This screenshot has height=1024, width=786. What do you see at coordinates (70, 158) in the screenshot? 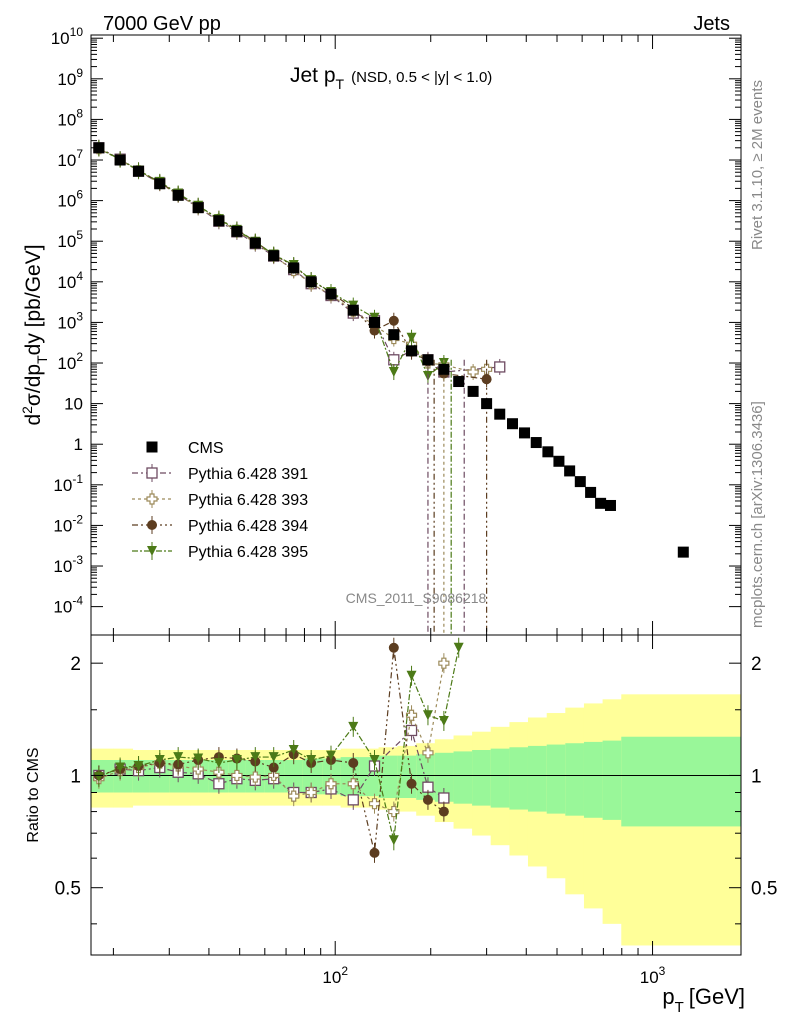
I see `y-tick-label: 10⁷` at bounding box center [70, 158].